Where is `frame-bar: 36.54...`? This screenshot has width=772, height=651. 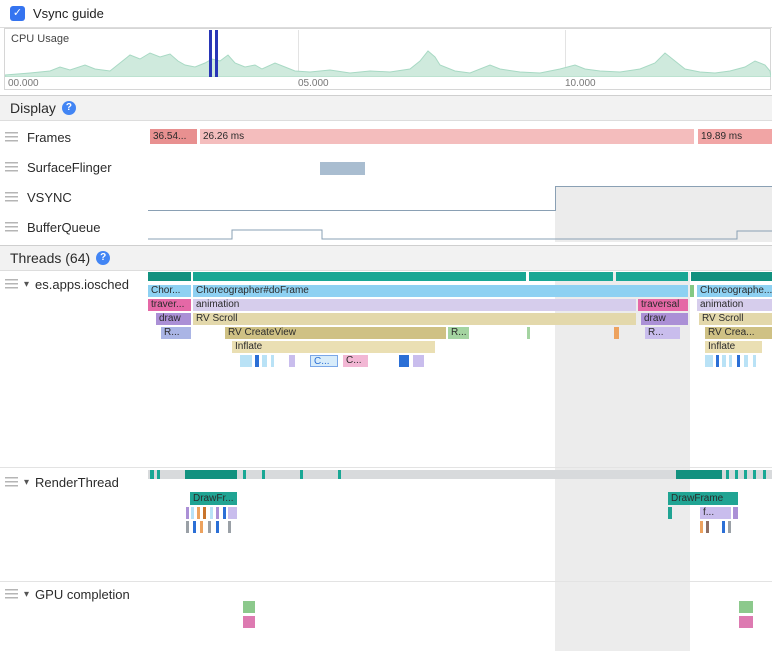 frame-bar: 36.54... is located at coordinates (173, 136).